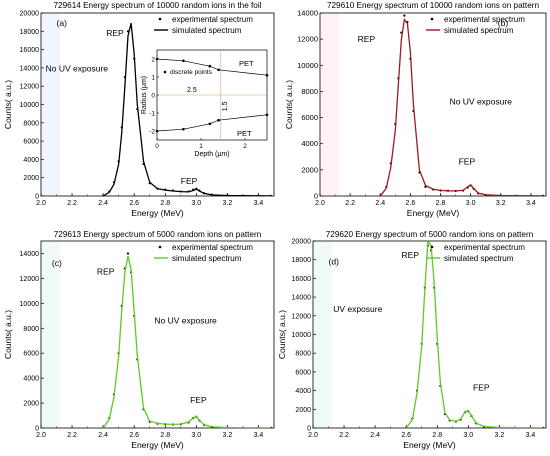 This screenshot has height=456, width=550. I want to click on inset-x-axis-label: Depth (μm), so click(211, 154).